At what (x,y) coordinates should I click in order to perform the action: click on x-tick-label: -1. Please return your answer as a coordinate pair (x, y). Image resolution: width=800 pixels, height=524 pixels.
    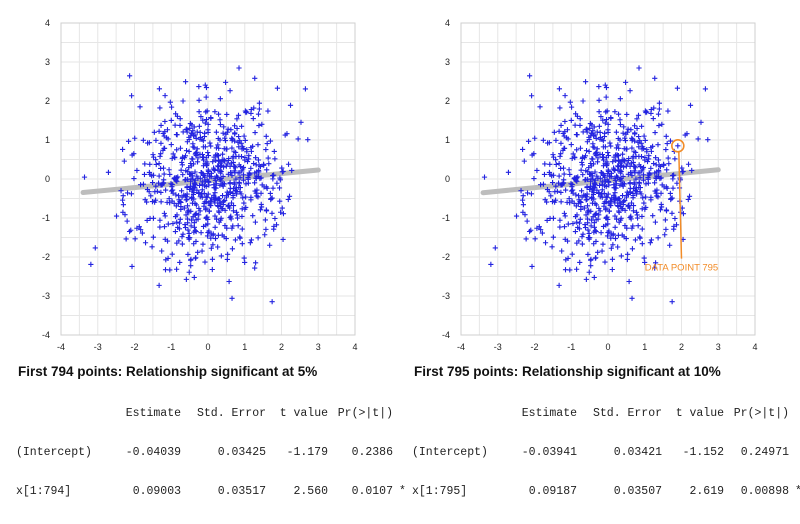
    Looking at the image, I should click on (171, 347).